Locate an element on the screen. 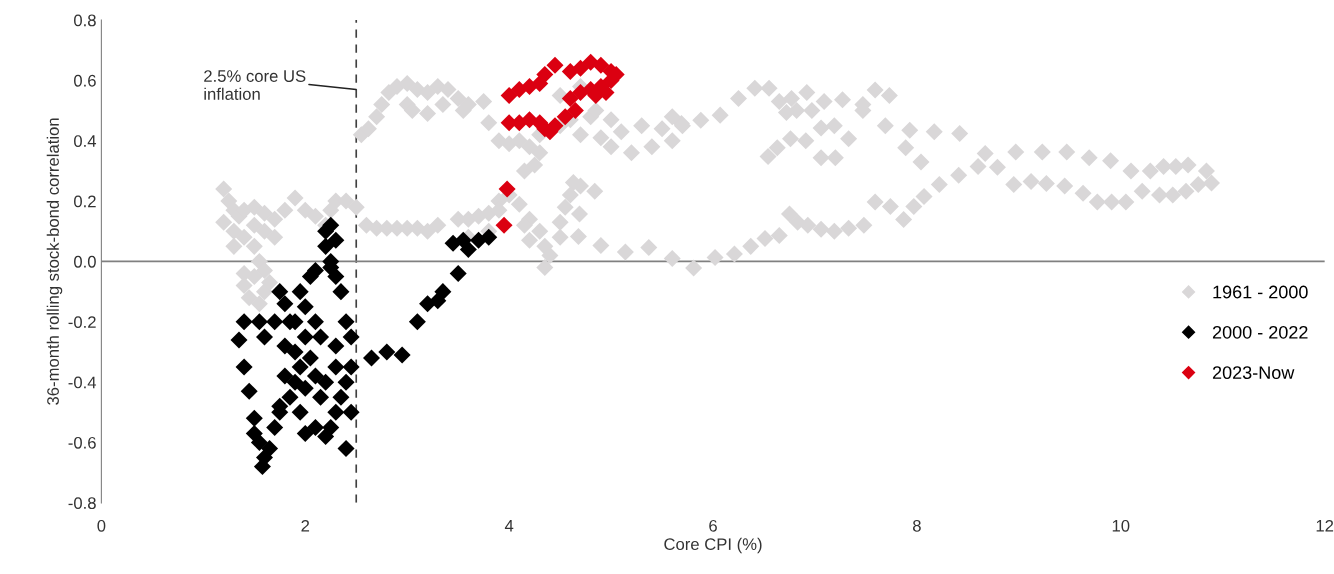  y-tick-label: -0.2 is located at coordinates (82, 322).